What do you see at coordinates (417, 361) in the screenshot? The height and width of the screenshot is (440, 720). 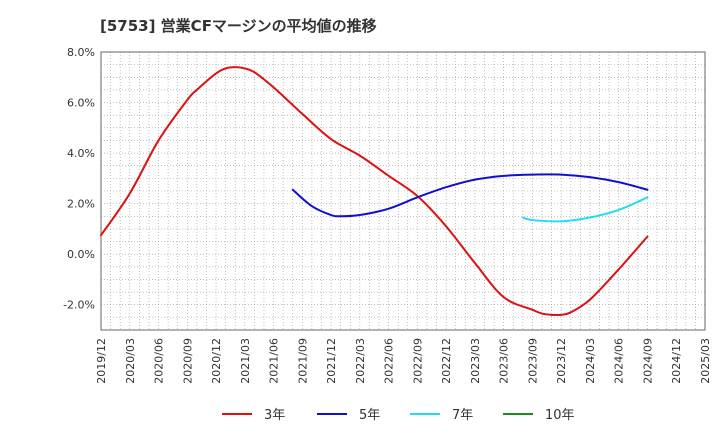 I see `x-tick-label: 2022/09` at bounding box center [417, 361].